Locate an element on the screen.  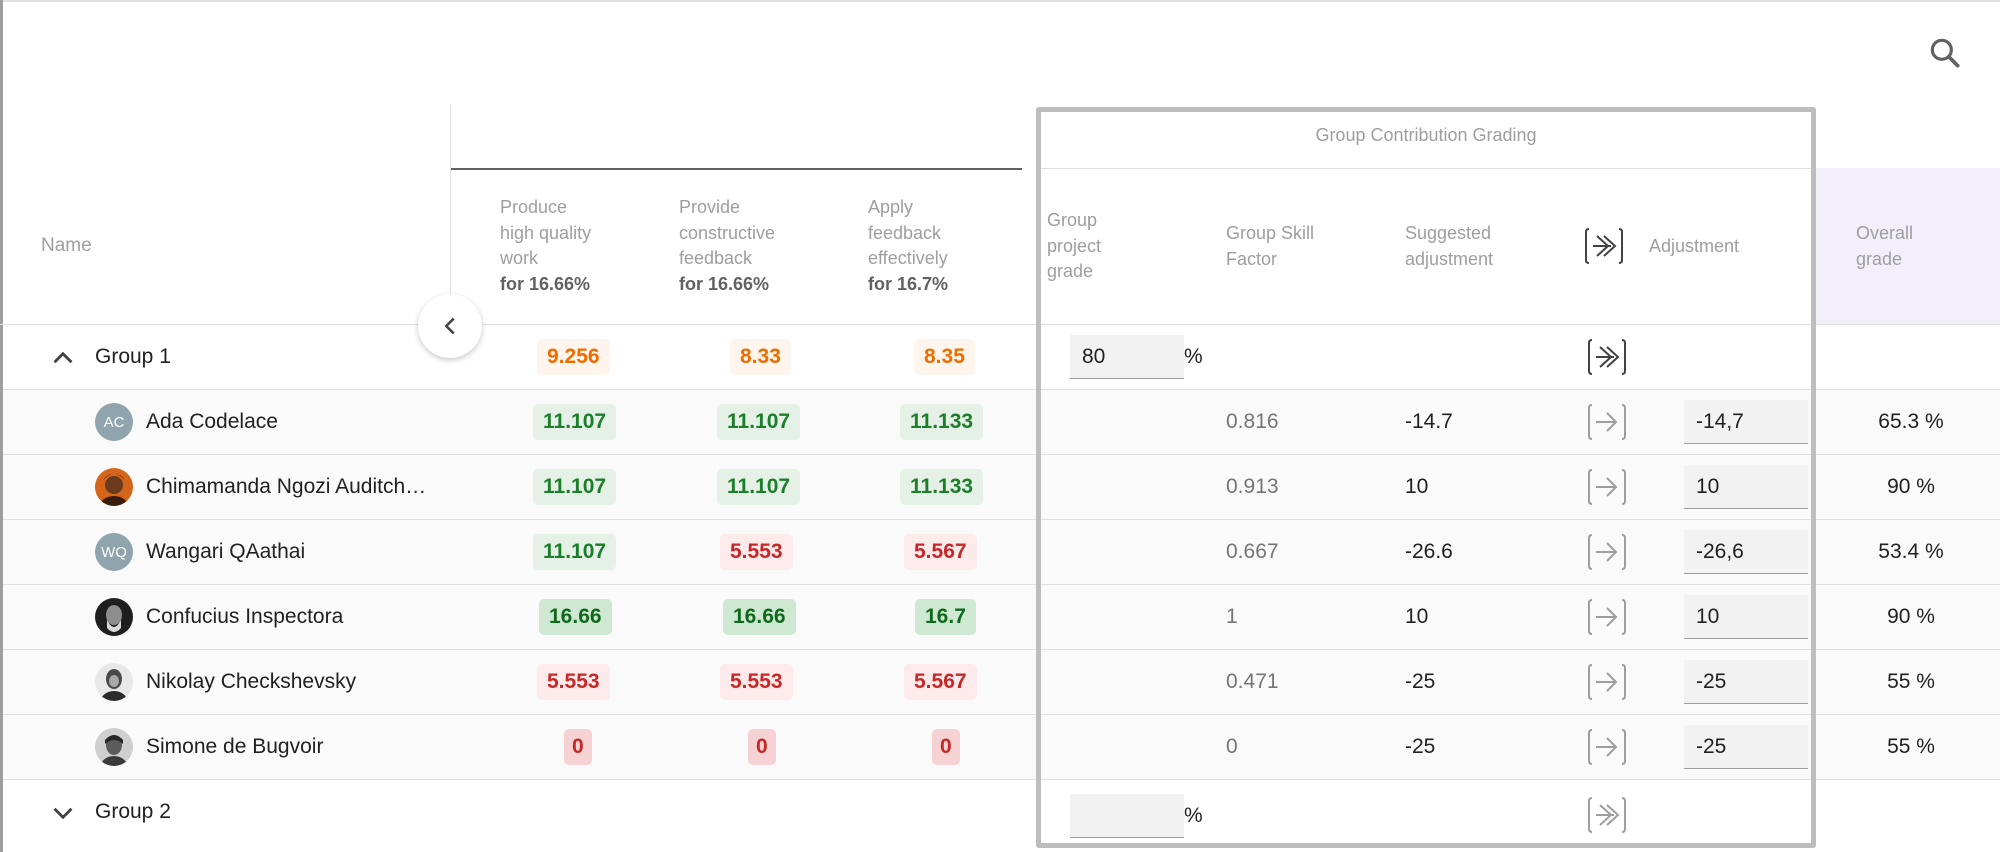
overall-grade-value: 53.4 % is located at coordinates (1911, 551).